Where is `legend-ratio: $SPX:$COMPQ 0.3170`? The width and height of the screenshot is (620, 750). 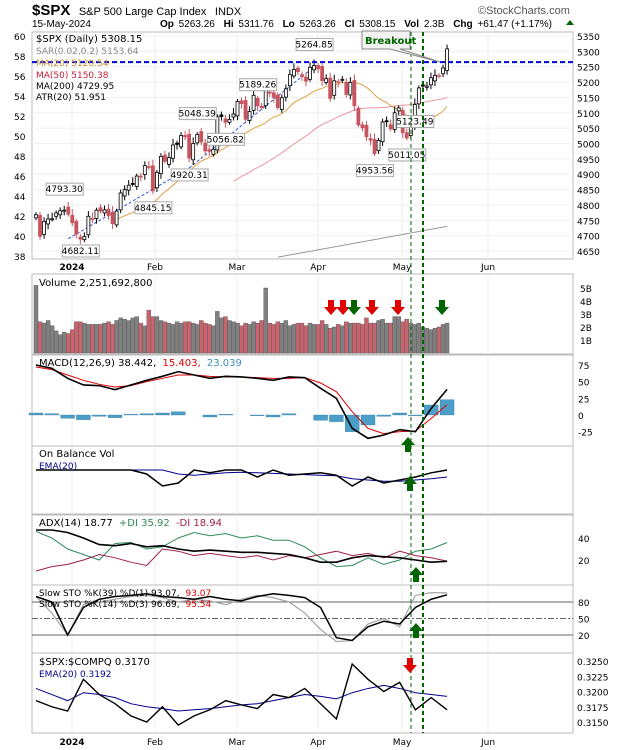 legend-ratio: $SPX:$COMPQ 0.3170 is located at coordinates (94, 662).